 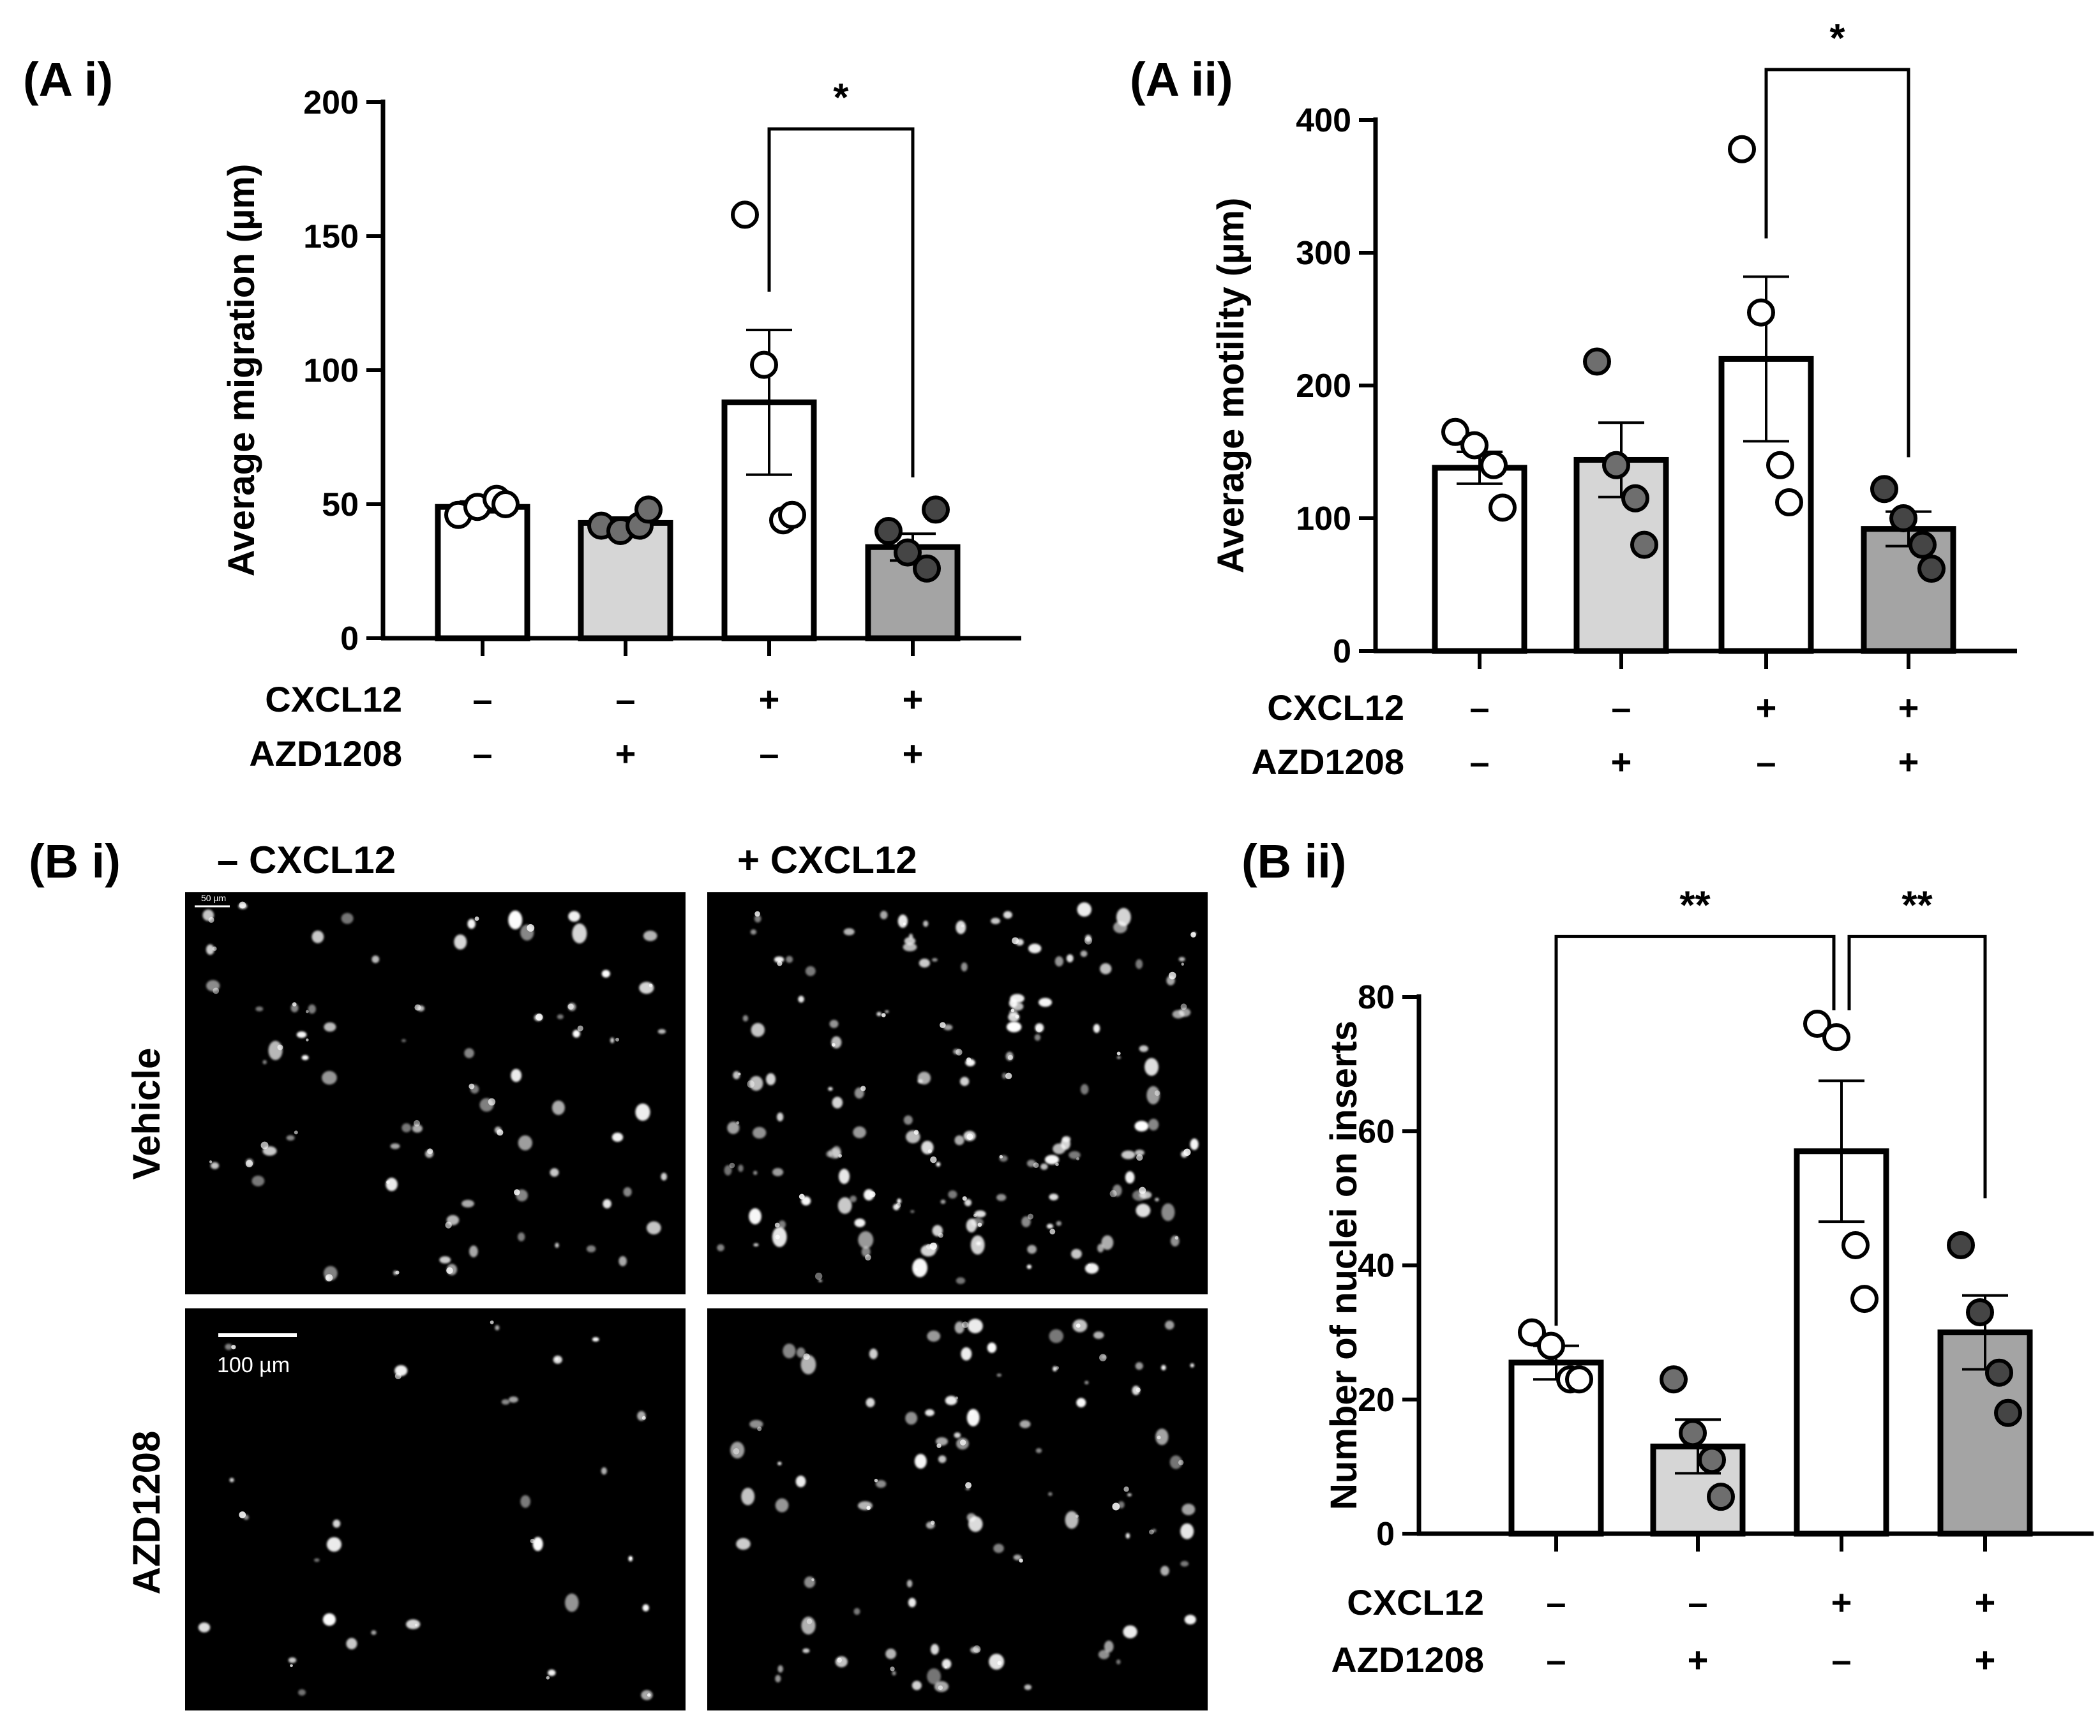 What do you see at coordinates (1376, 997) in the screenshot?
I see `y-tick-label: 80` at bounding box center [1376, 997].